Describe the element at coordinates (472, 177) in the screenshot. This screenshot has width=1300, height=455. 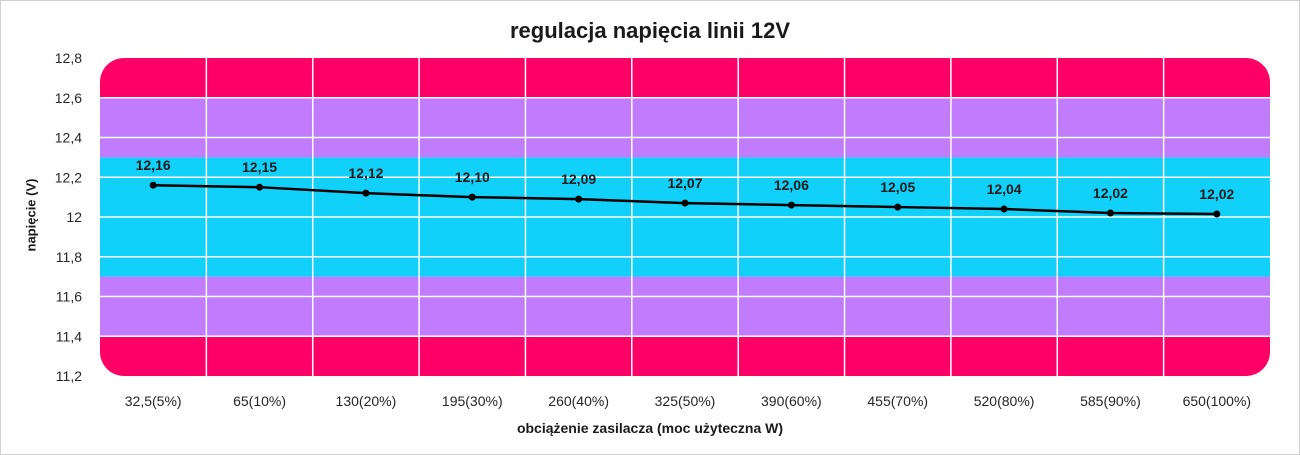
I see `data-label: 12,10` at that location.